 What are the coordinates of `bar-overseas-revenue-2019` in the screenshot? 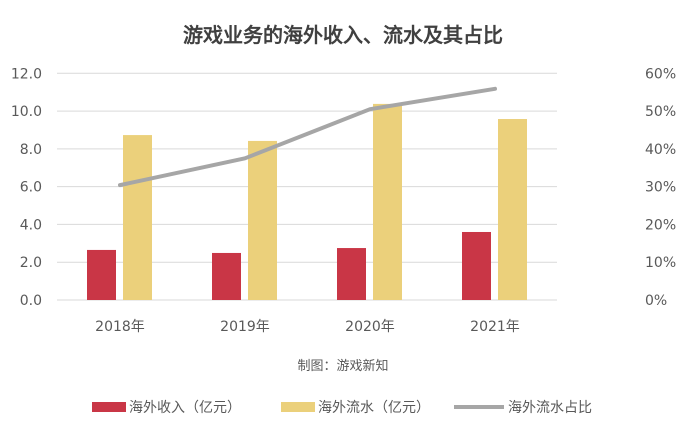 It's located at (226, 276).